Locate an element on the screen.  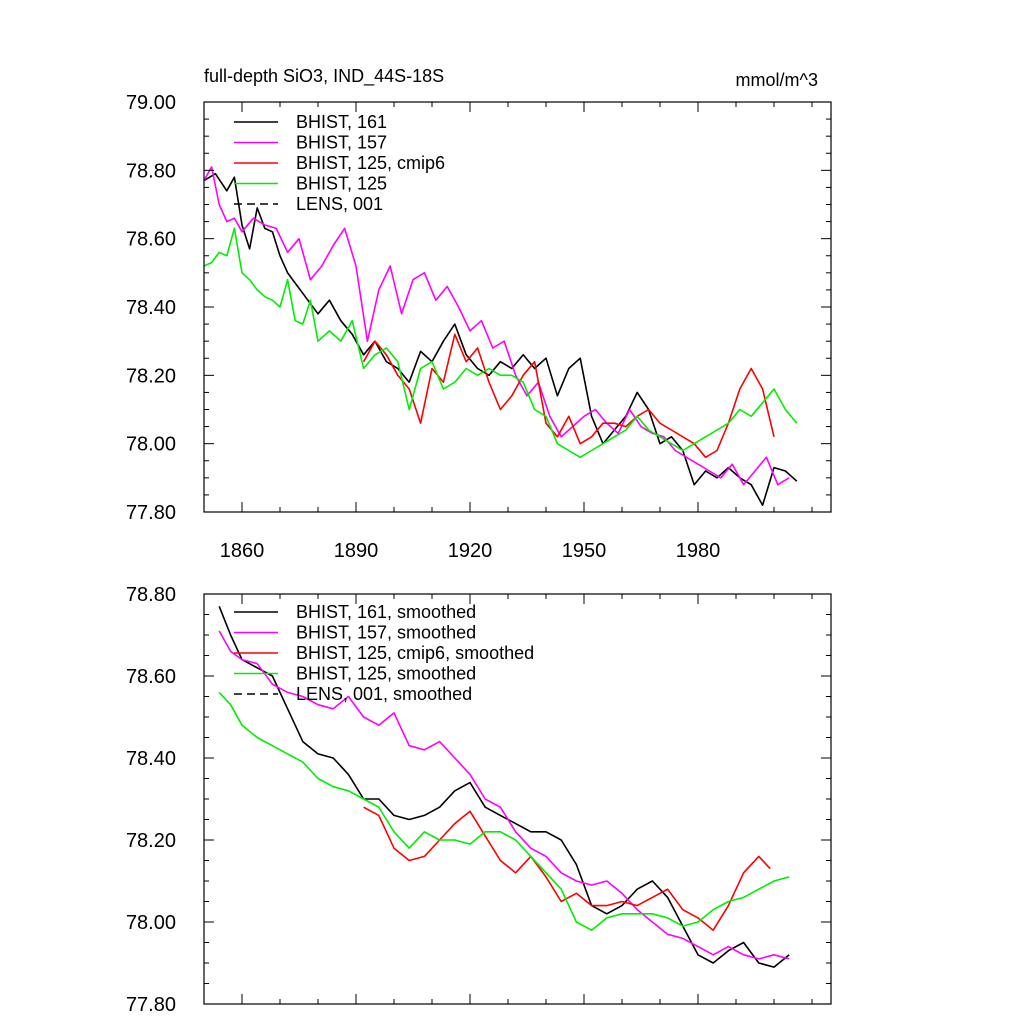
top-legend-label-1: BHIST, 157 is located at coordinates (341, 143).